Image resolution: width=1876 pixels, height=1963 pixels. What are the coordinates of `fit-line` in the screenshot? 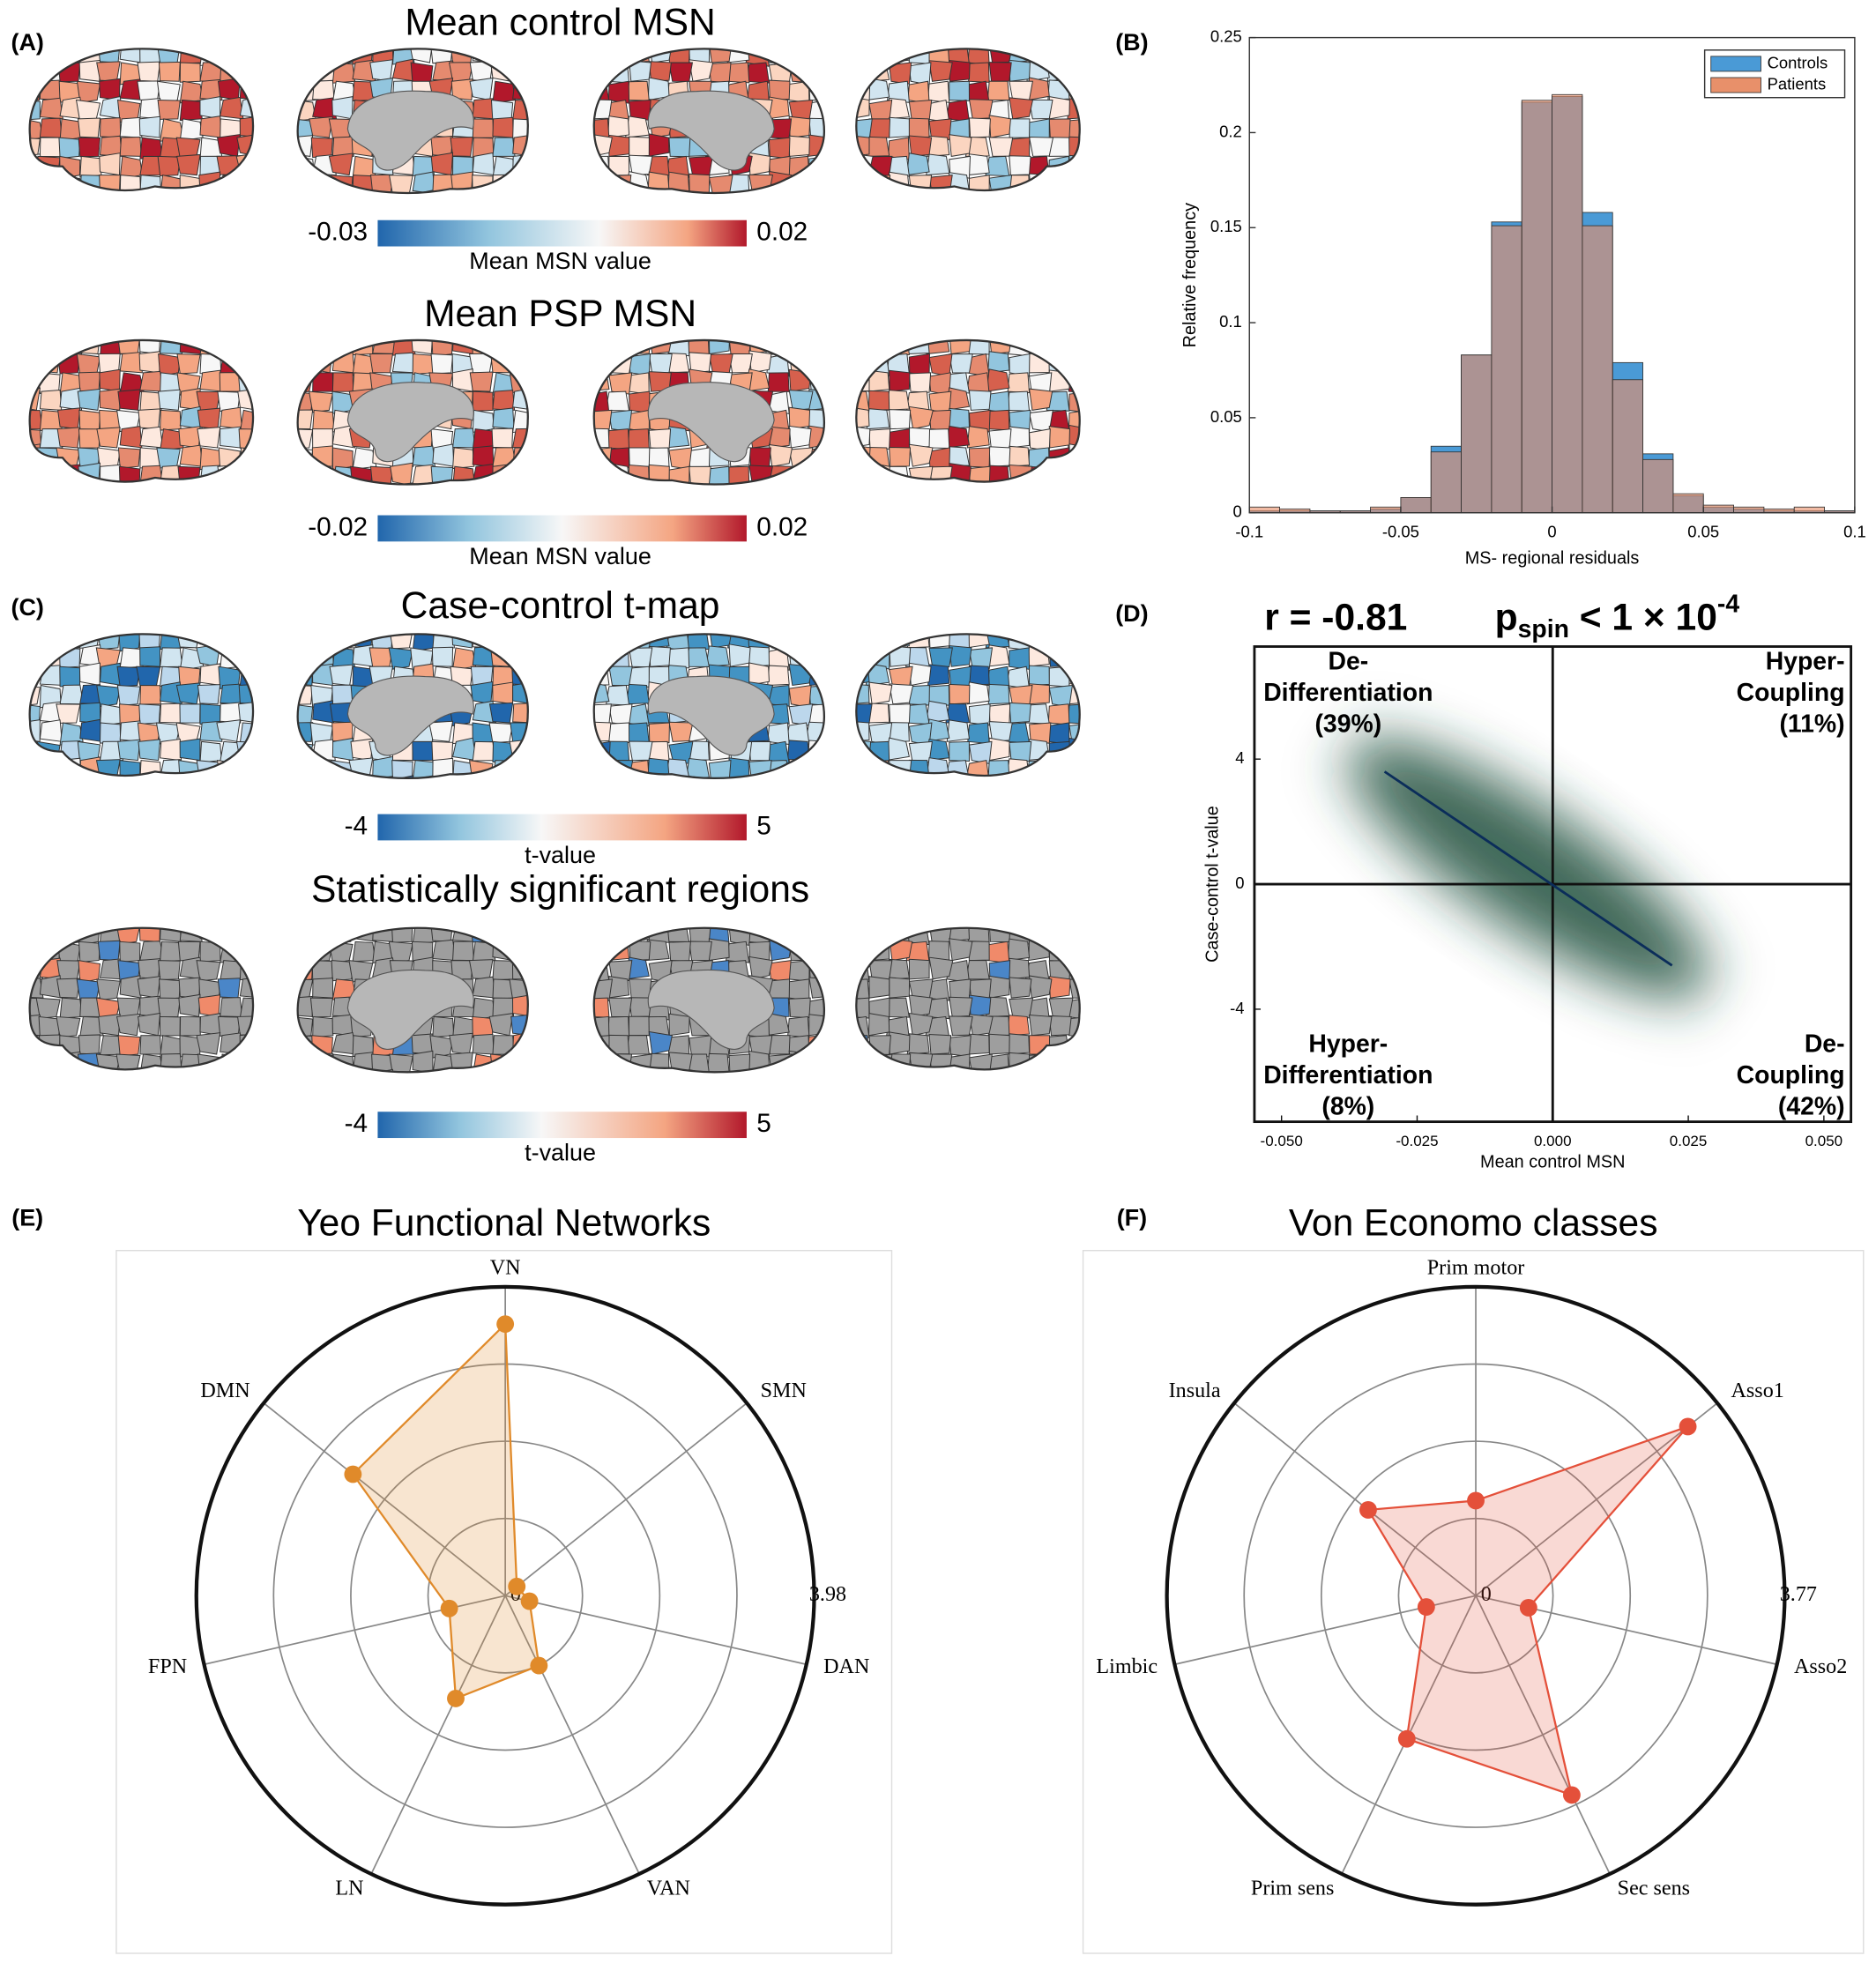 It's located at (1528, 869).